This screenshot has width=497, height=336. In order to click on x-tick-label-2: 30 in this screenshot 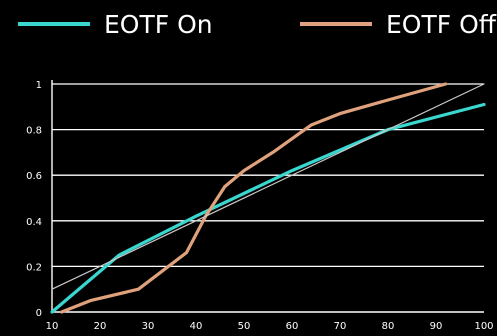, I will do `click(148, 326)`.